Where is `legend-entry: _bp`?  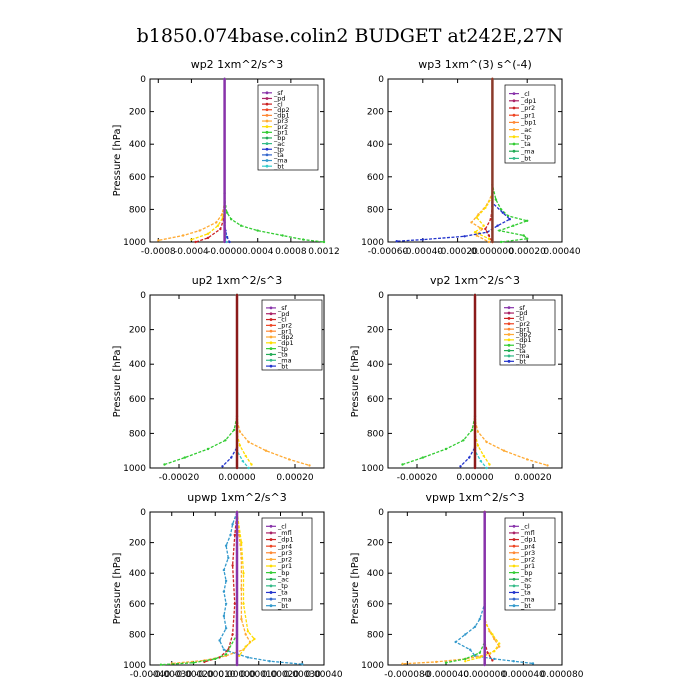
legend-entry: _bp is located at coordinates (283, 573).